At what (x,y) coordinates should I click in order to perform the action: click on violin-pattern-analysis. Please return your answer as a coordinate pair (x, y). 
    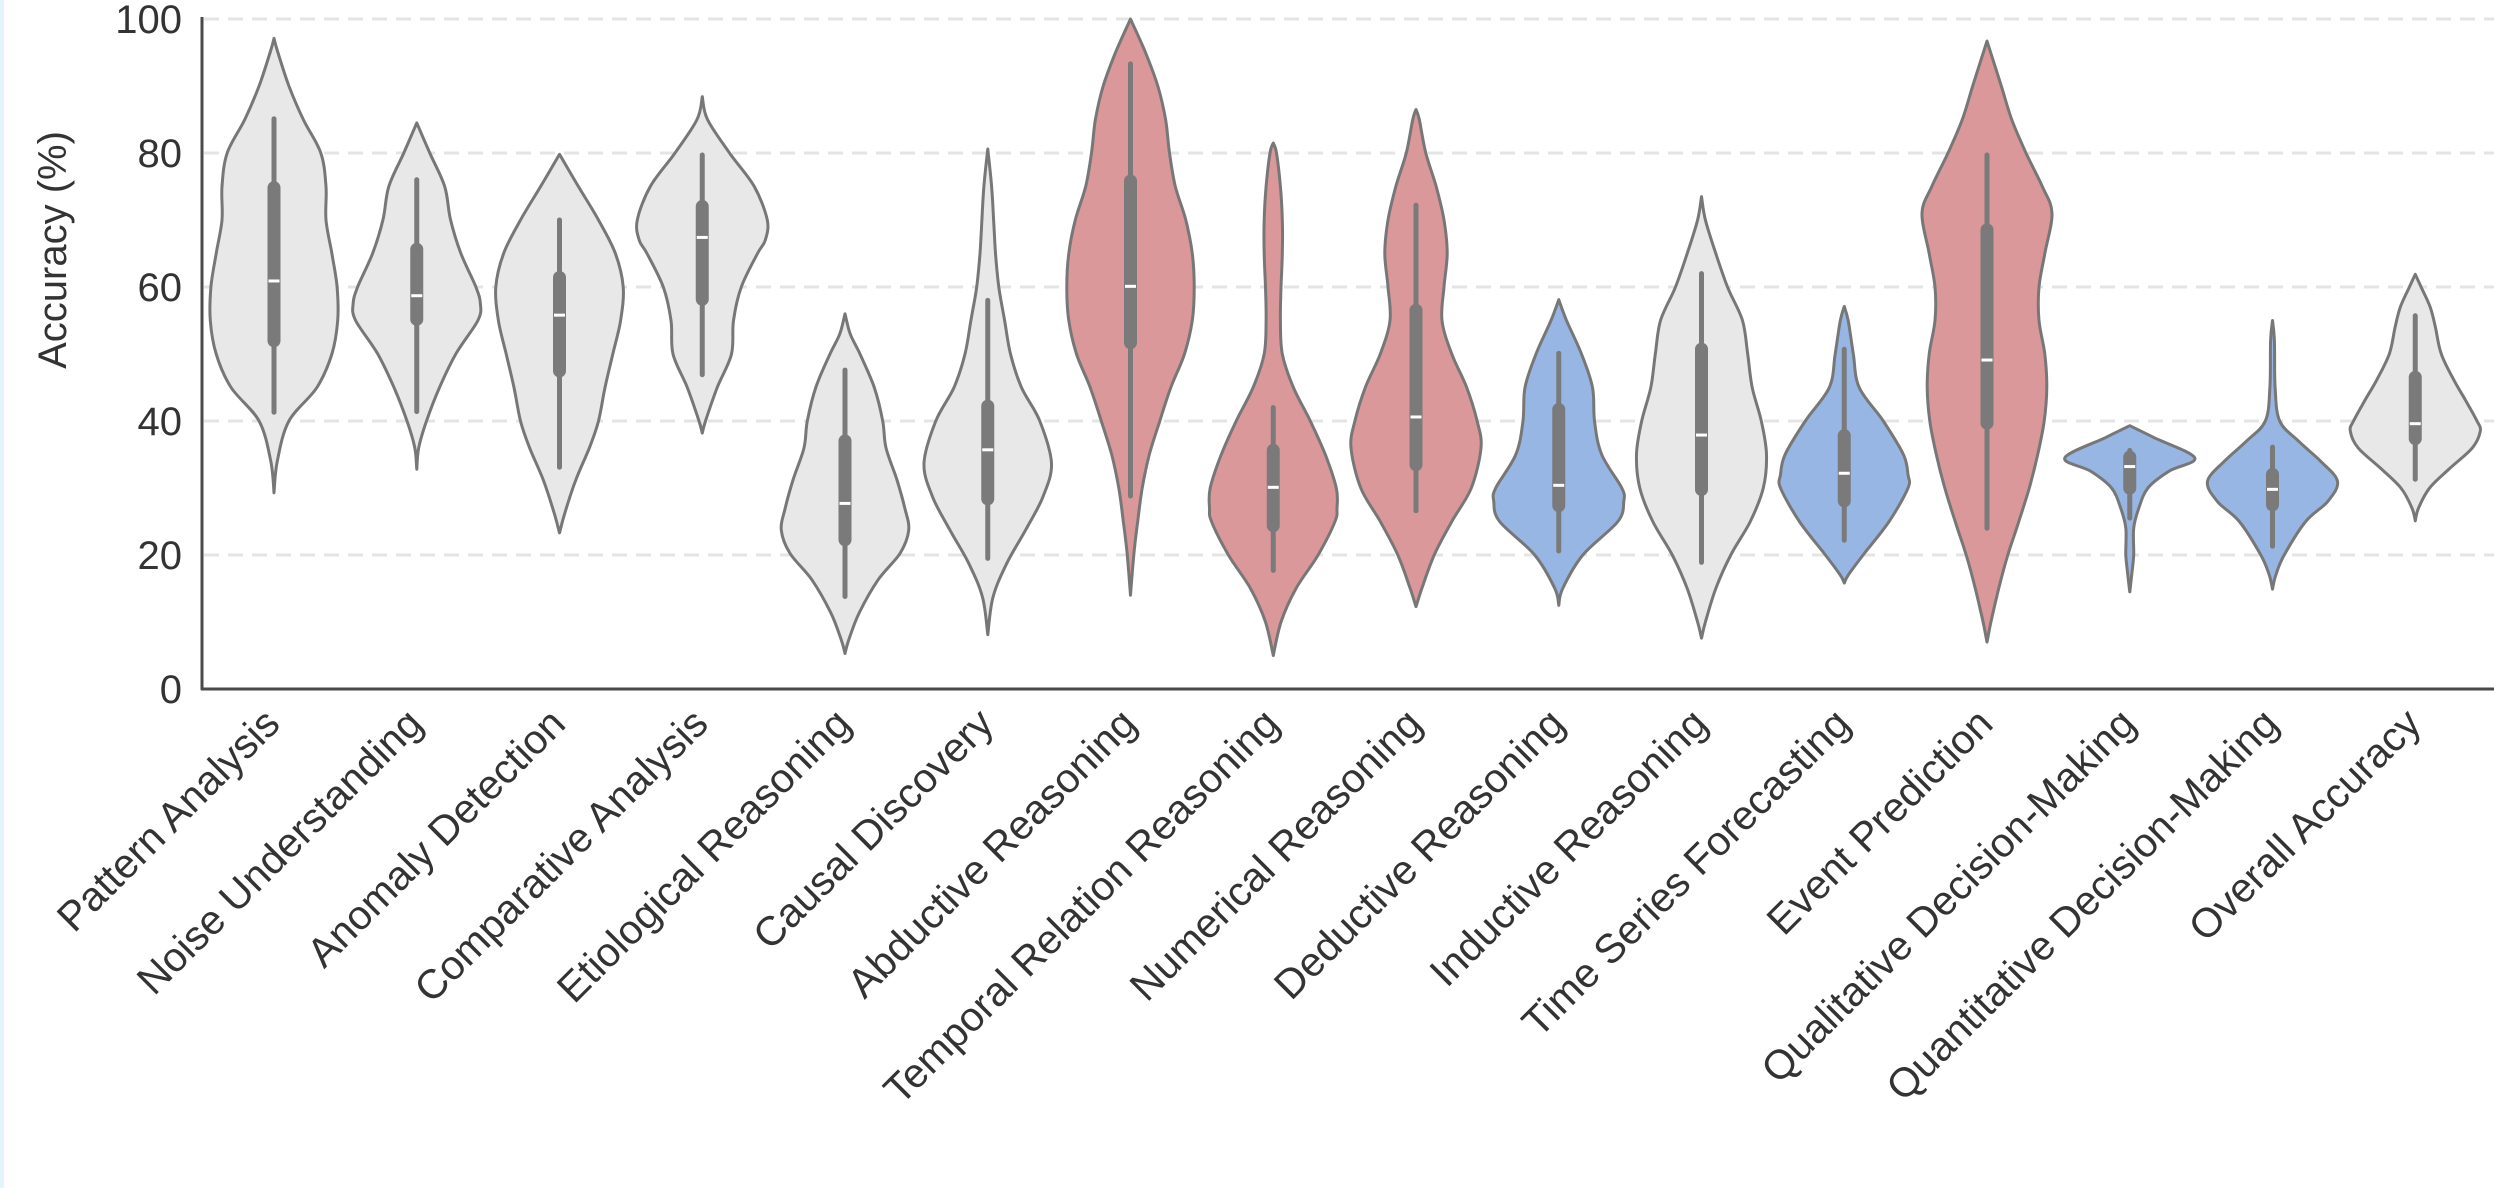
    Looking at the image, I should click on (274, 265).